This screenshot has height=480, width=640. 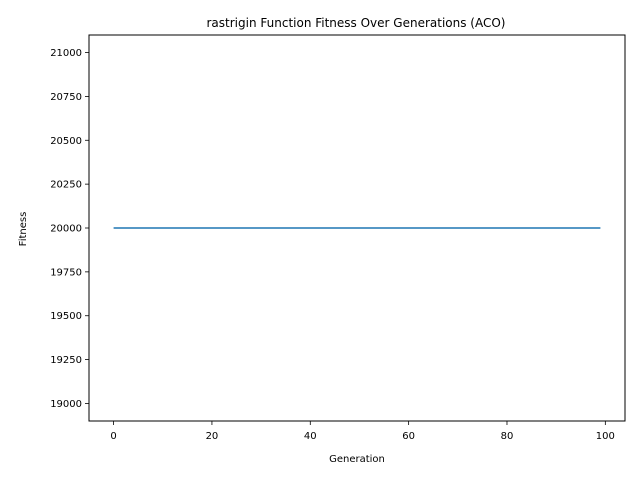 I want to click on x-tick-label: 80, so click(x=507, y=436).